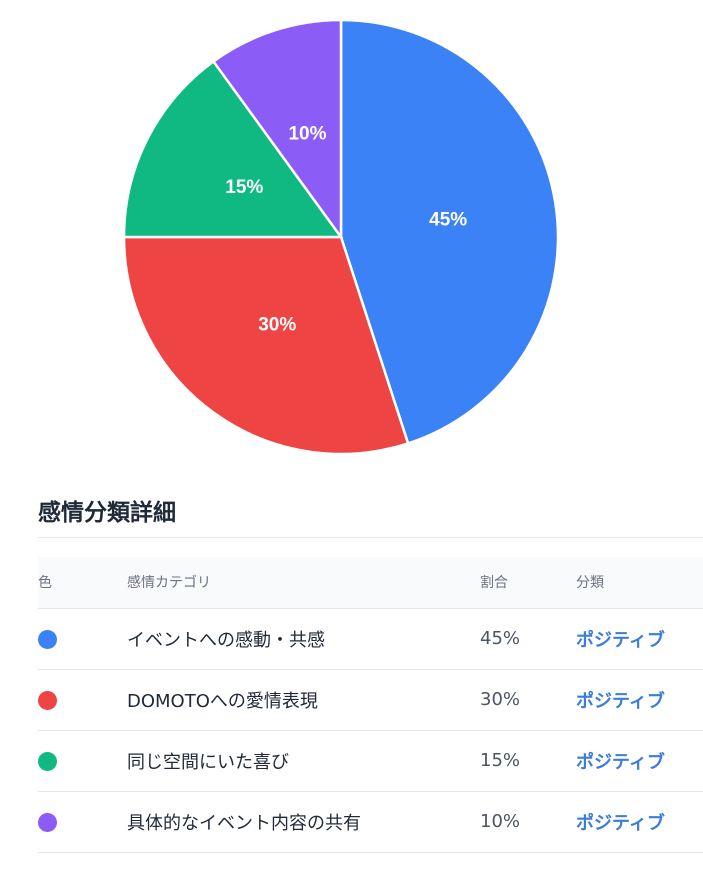  I want to click on header-category: 感情カテゴリ, so click(303, 583).